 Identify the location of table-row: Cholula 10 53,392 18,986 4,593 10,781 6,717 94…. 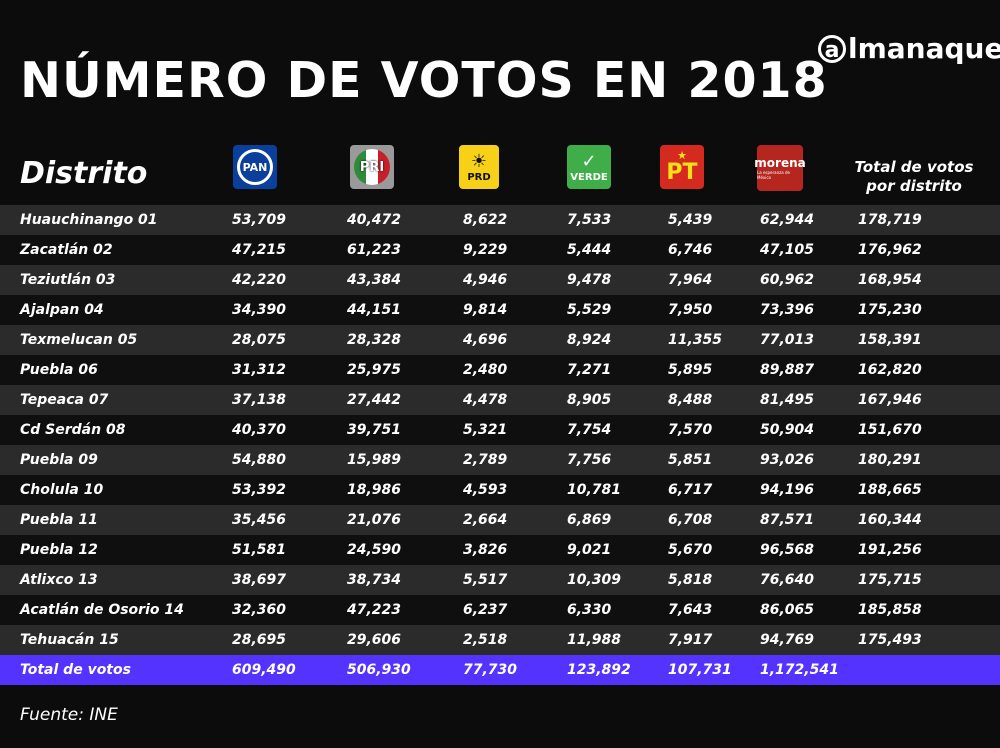
(500, 490).